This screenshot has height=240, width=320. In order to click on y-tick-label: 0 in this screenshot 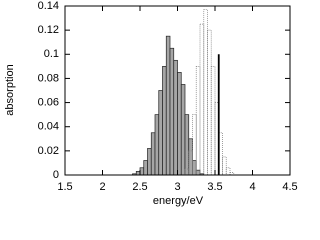, I will do `click(56, 175)`.